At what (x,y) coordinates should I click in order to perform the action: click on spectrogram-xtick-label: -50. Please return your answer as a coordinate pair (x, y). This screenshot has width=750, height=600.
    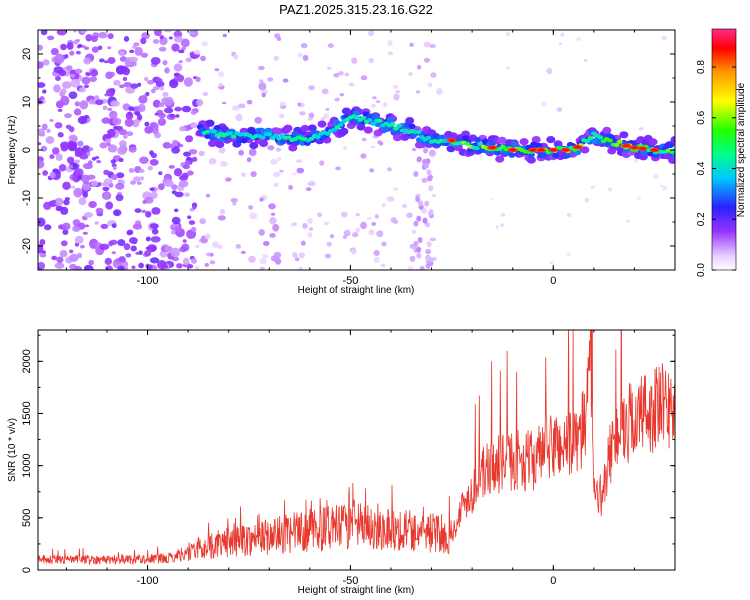
    Looking at the image, I should click on (350, 281).